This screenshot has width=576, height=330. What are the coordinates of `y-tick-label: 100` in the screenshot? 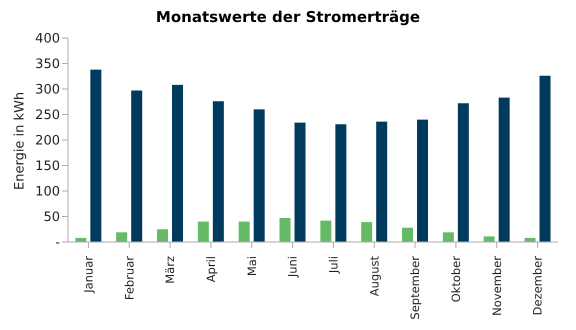 It's located at (47, 192).